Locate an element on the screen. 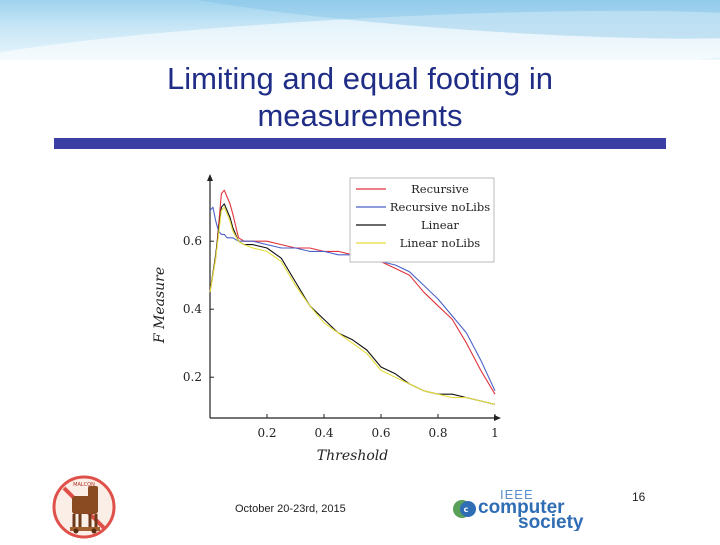 Image resolution: width=720 pixels, height=545 pixels. x-axis-label: Threshold is located at coordinates (352, 456).